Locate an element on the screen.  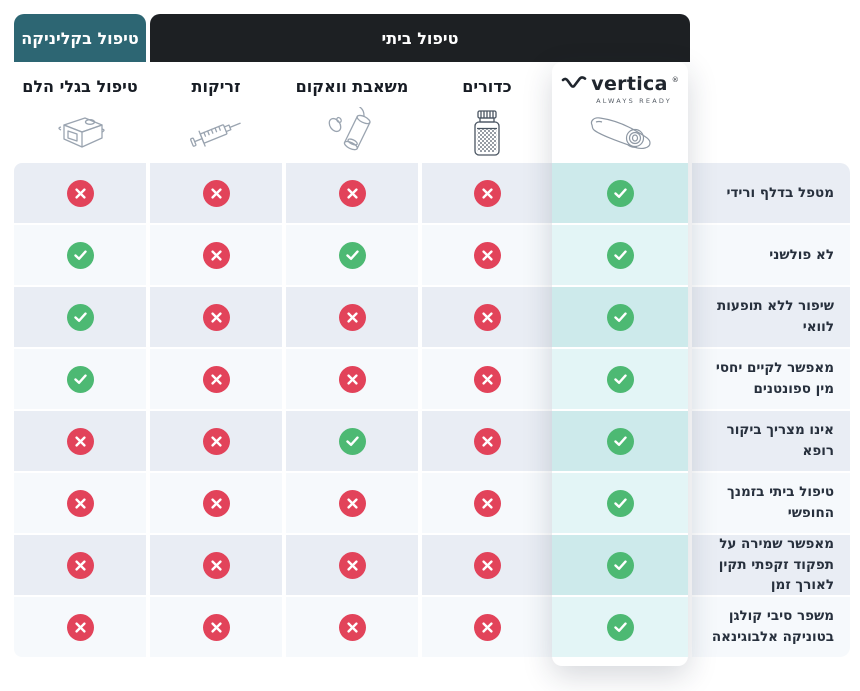
vacuum-pump-icon is located at coordinates (352, 132).